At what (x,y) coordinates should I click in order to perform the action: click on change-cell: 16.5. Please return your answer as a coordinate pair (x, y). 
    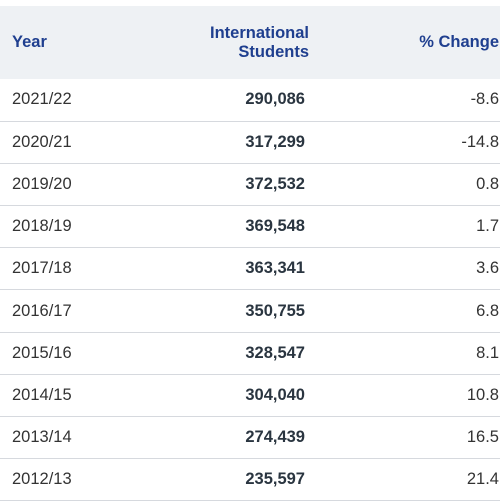
    Looking at the image, I should click on (404, 438).